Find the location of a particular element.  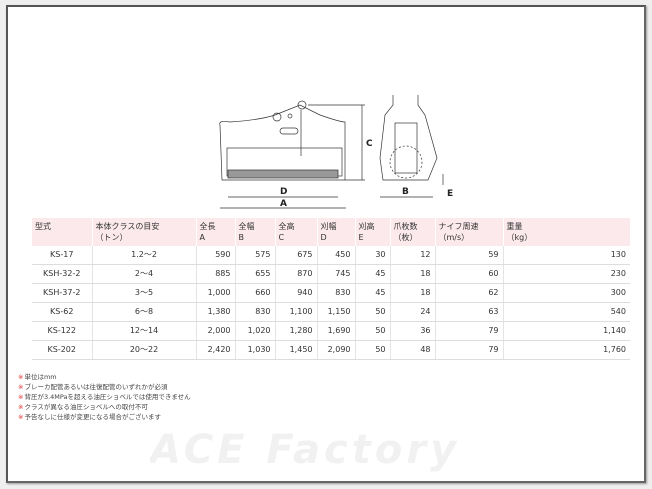

column-header: 全高 C is located at coordinates (296, 232).